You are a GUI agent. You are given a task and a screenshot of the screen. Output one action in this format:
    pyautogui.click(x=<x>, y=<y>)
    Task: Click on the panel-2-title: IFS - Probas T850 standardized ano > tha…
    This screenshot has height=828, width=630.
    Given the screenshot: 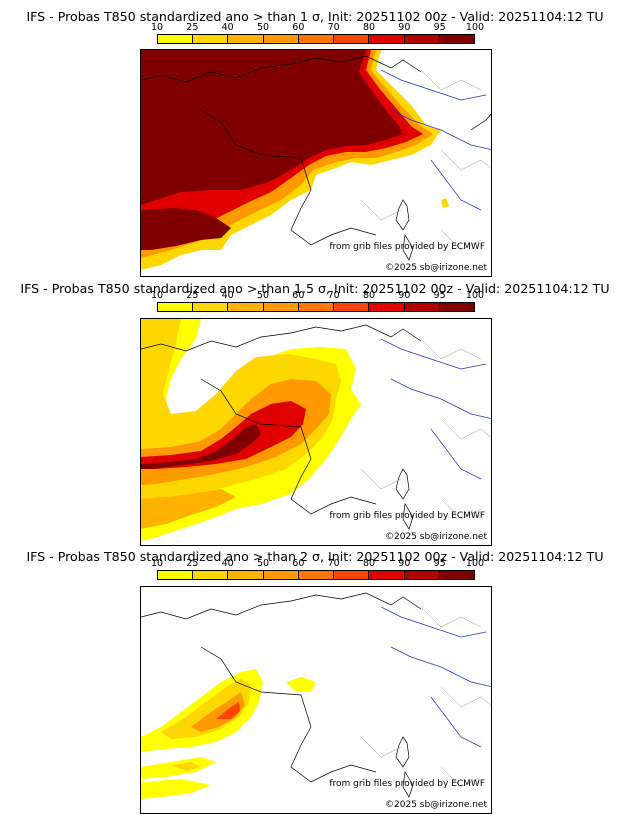 What is the action you would take?
    pyautogui.click(x=315, y=288)
    